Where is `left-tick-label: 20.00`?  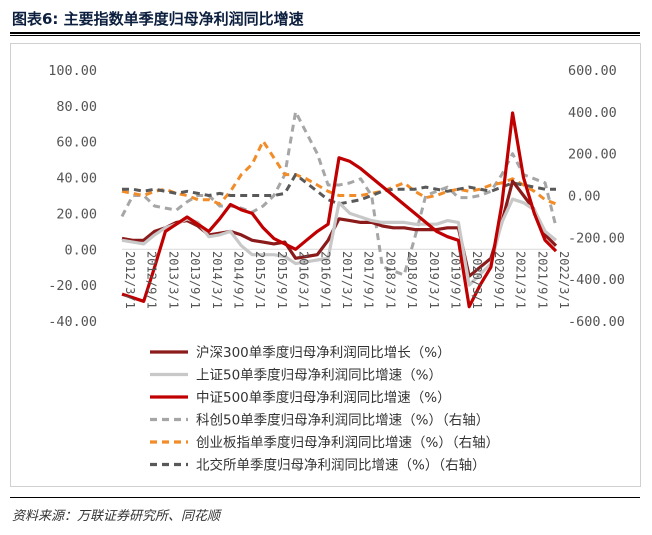 left-tick-label: 20.00 is located at coordinates (76, 214).